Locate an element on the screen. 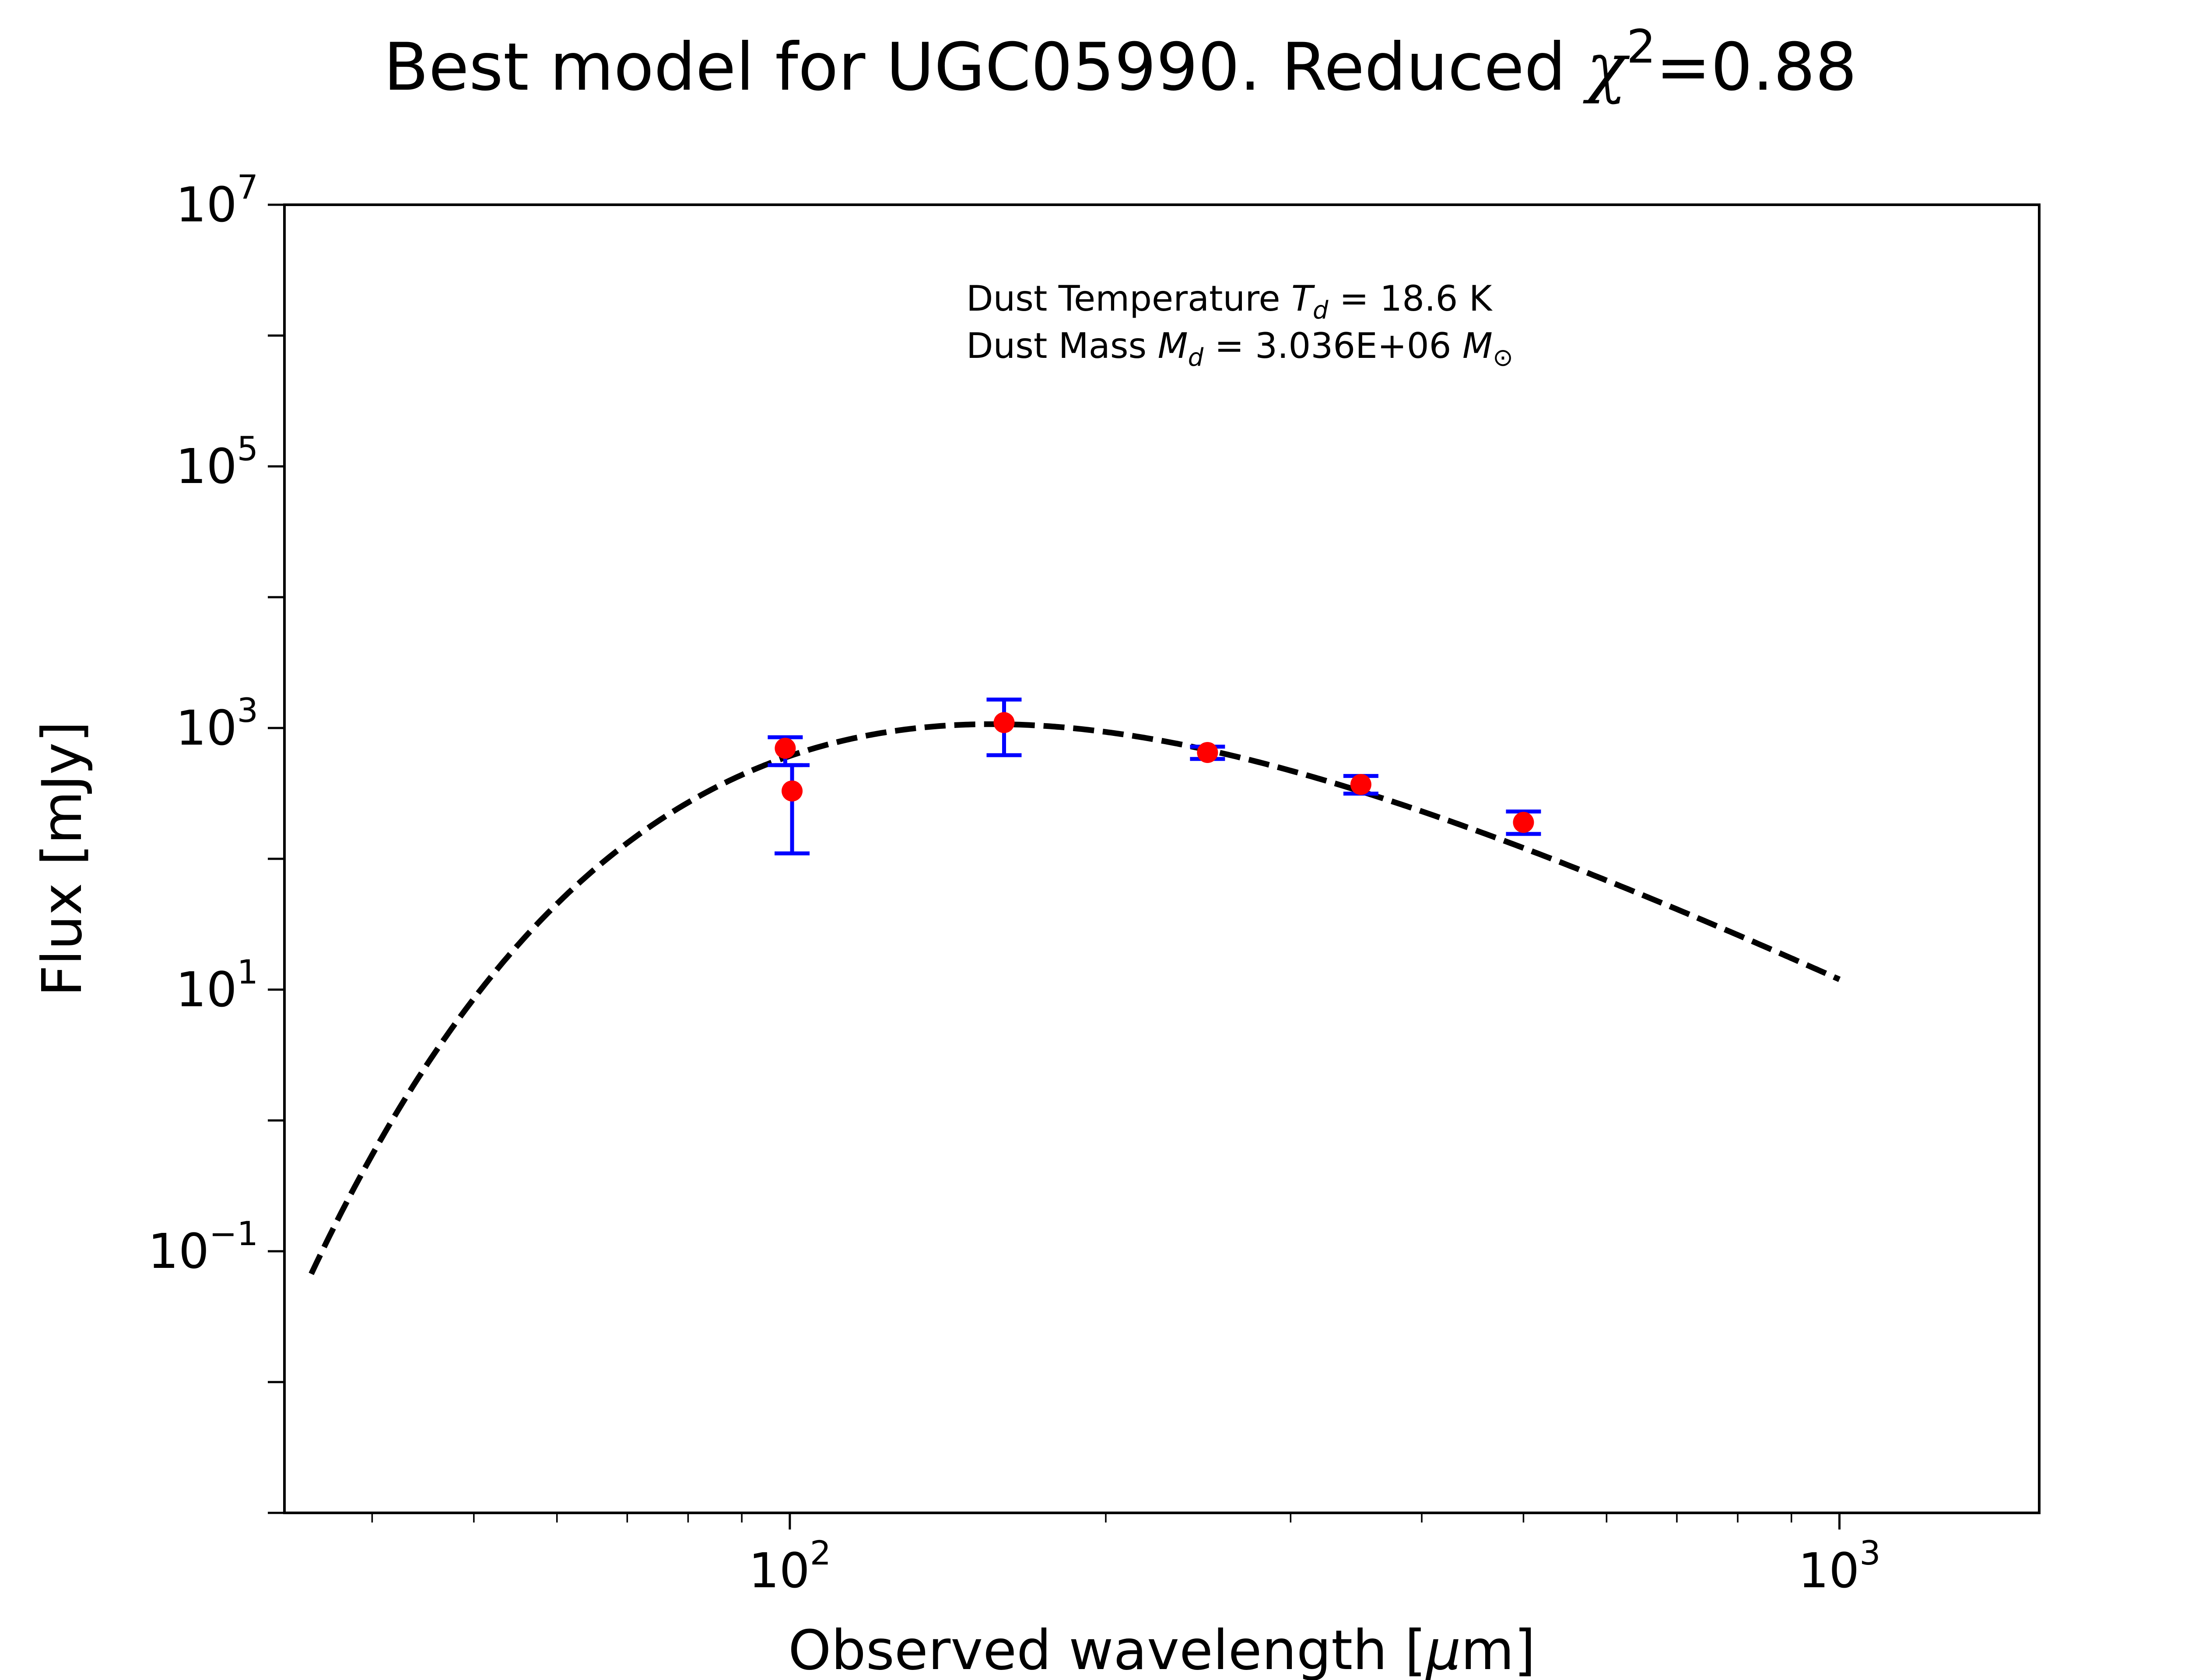 The height and width of the screenshot is (1680, 2188). x-axis-label: Observed wavelength [μm] is located at coordinates (1162, 1649).